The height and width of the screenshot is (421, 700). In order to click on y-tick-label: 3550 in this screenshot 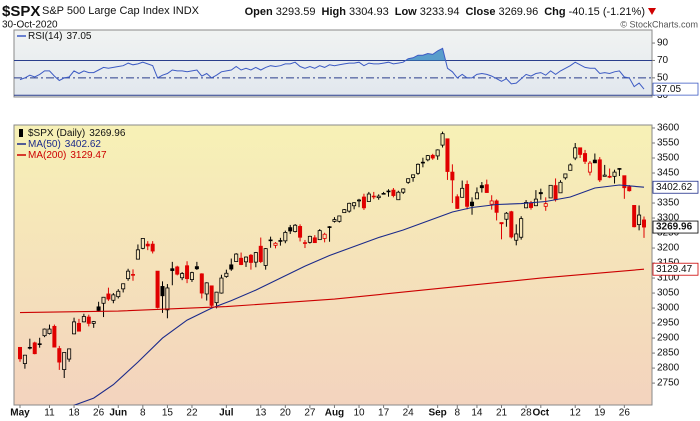, I will do `click(668, 143)`.